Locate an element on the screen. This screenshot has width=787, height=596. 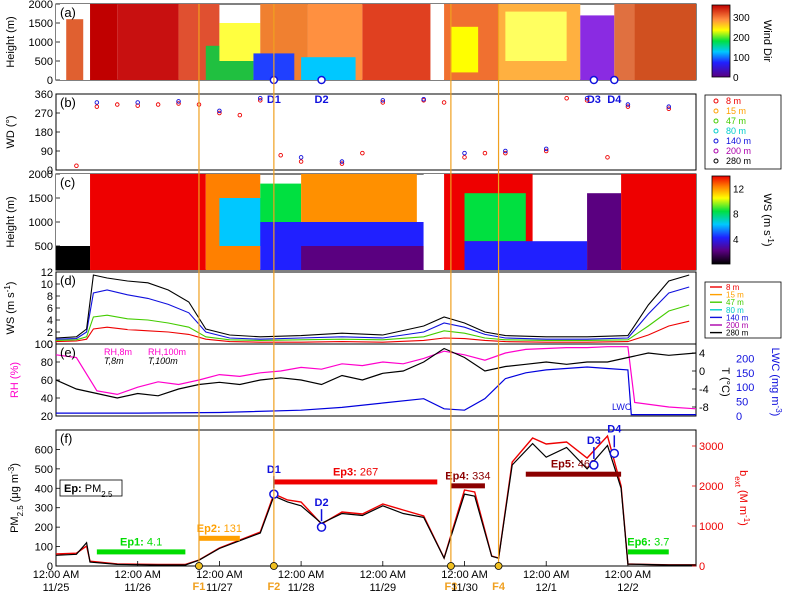
legend-b-label: 280 m is located at coordinates (738, 161).